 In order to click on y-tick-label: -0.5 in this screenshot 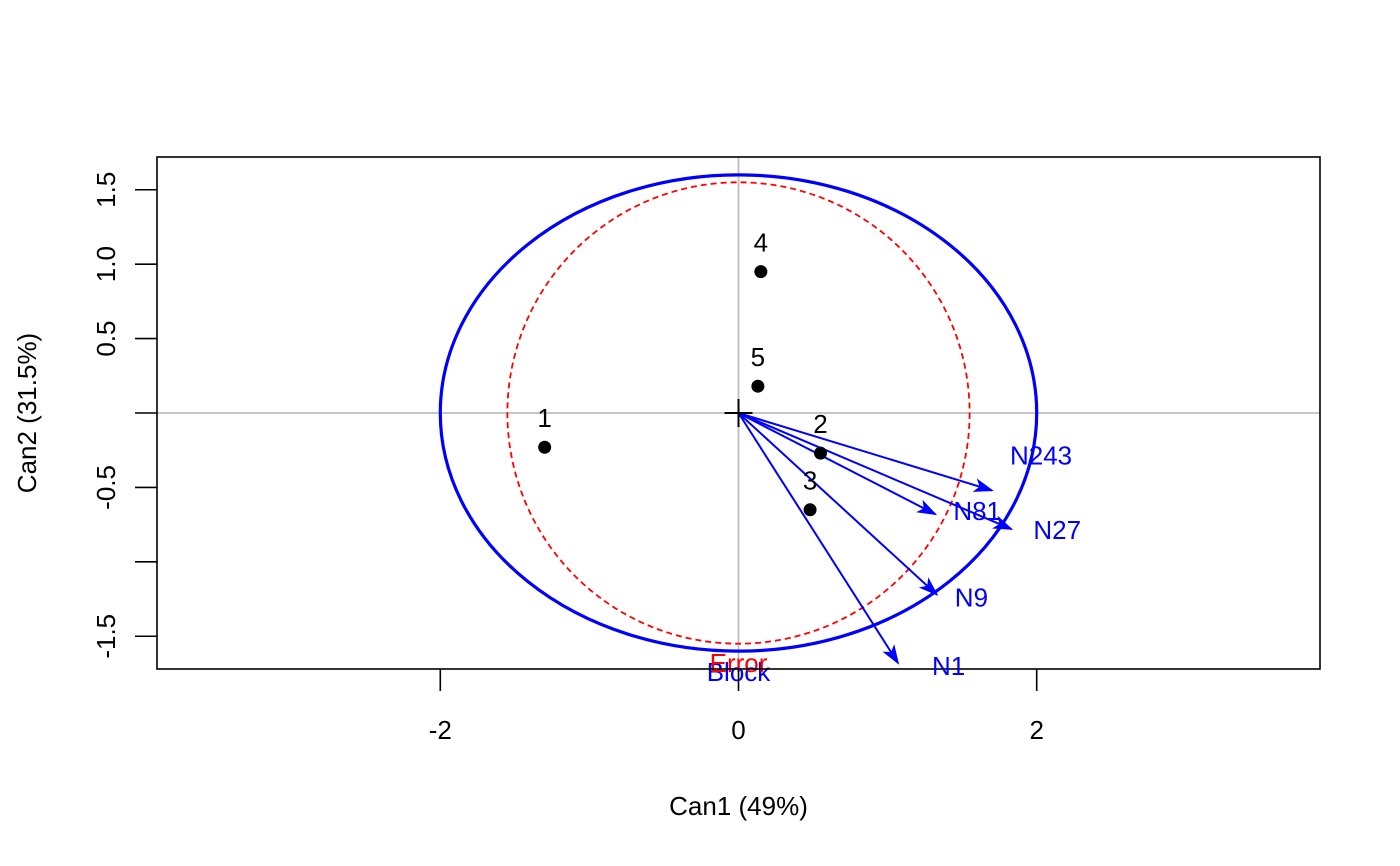, I will do `click(106, 487)`.